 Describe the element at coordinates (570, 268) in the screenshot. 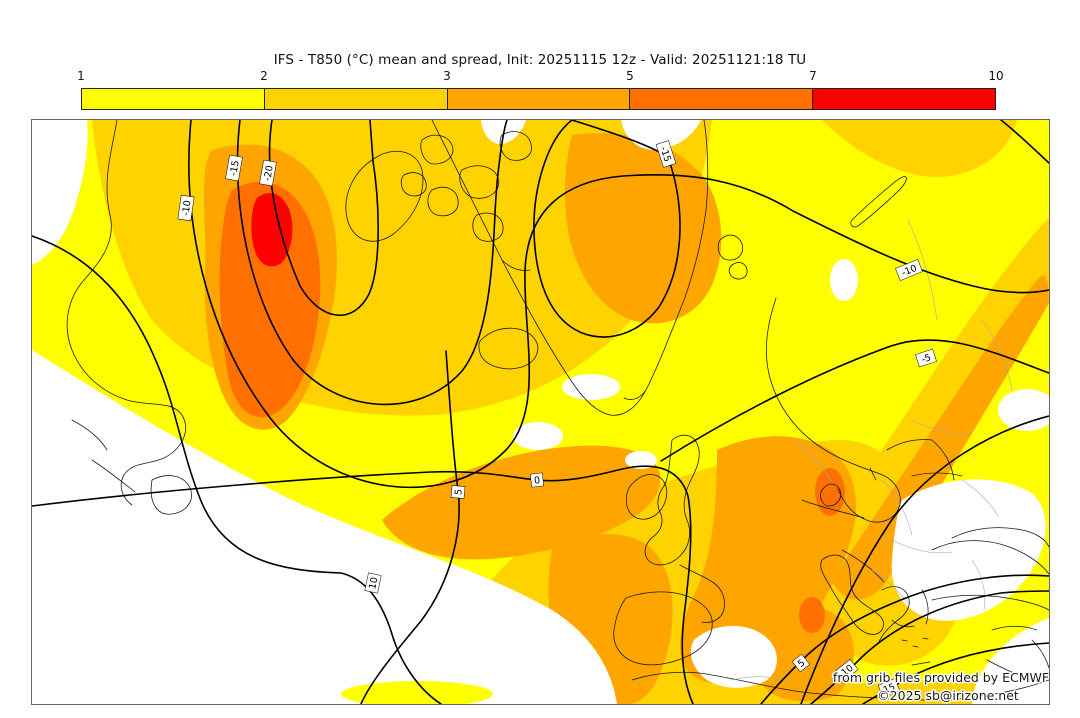

I see `coast-greenland-iceland` at that location.